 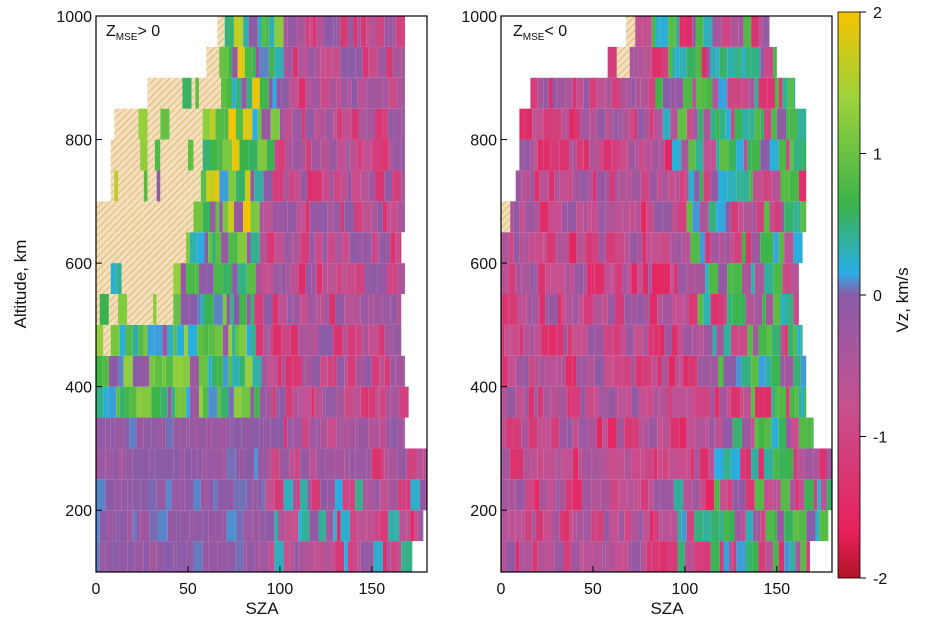 I want to click on x-tick-label: 50, so click(x=188, y=589).